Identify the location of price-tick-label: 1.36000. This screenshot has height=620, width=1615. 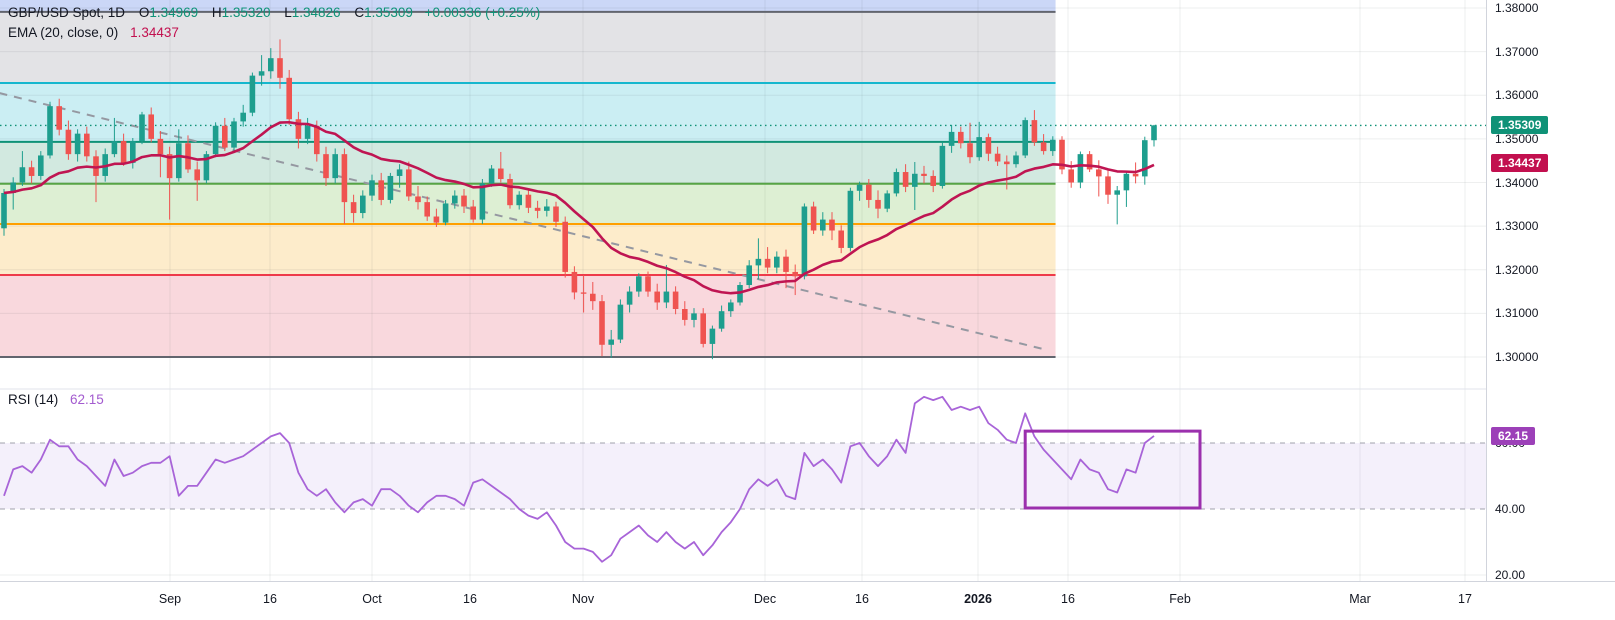
(1517, 95).